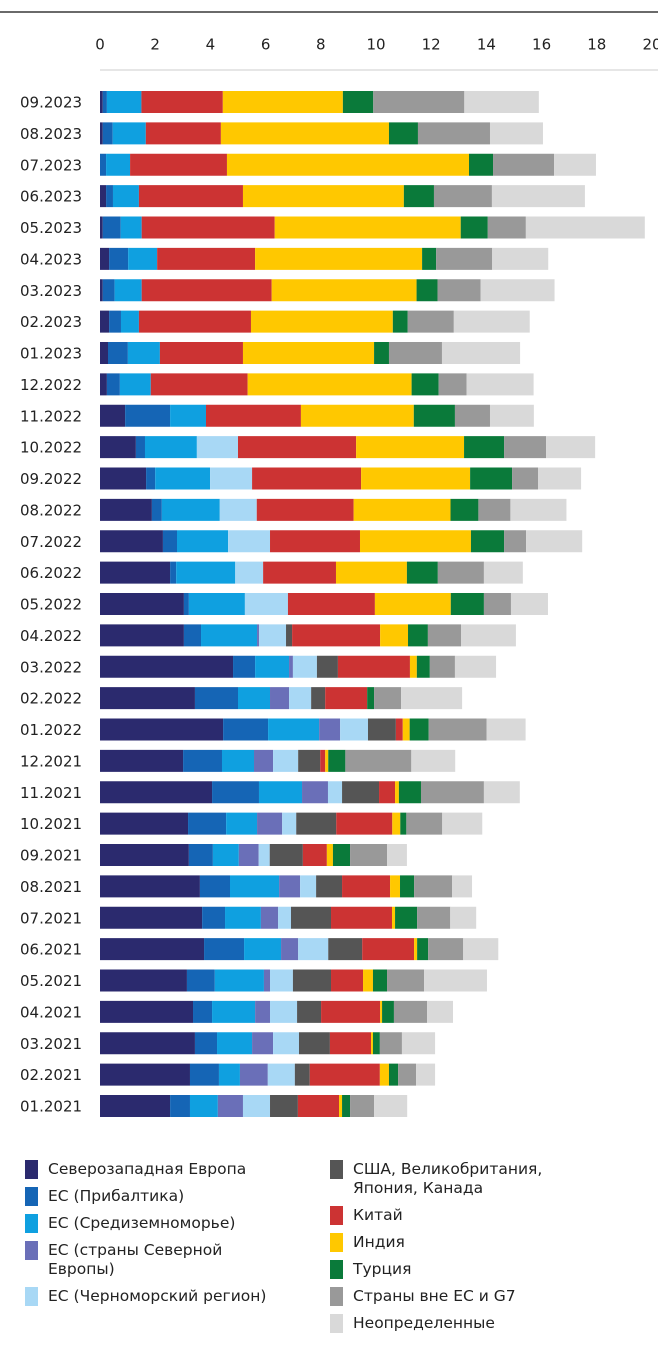 Image resolution: width=658 pixels, height=1348 pixels. What do you see at coordinates (51, 1012) in the screenshot?
I see `y-tick-label: 04.2021` at bounding box center [51, 1012].